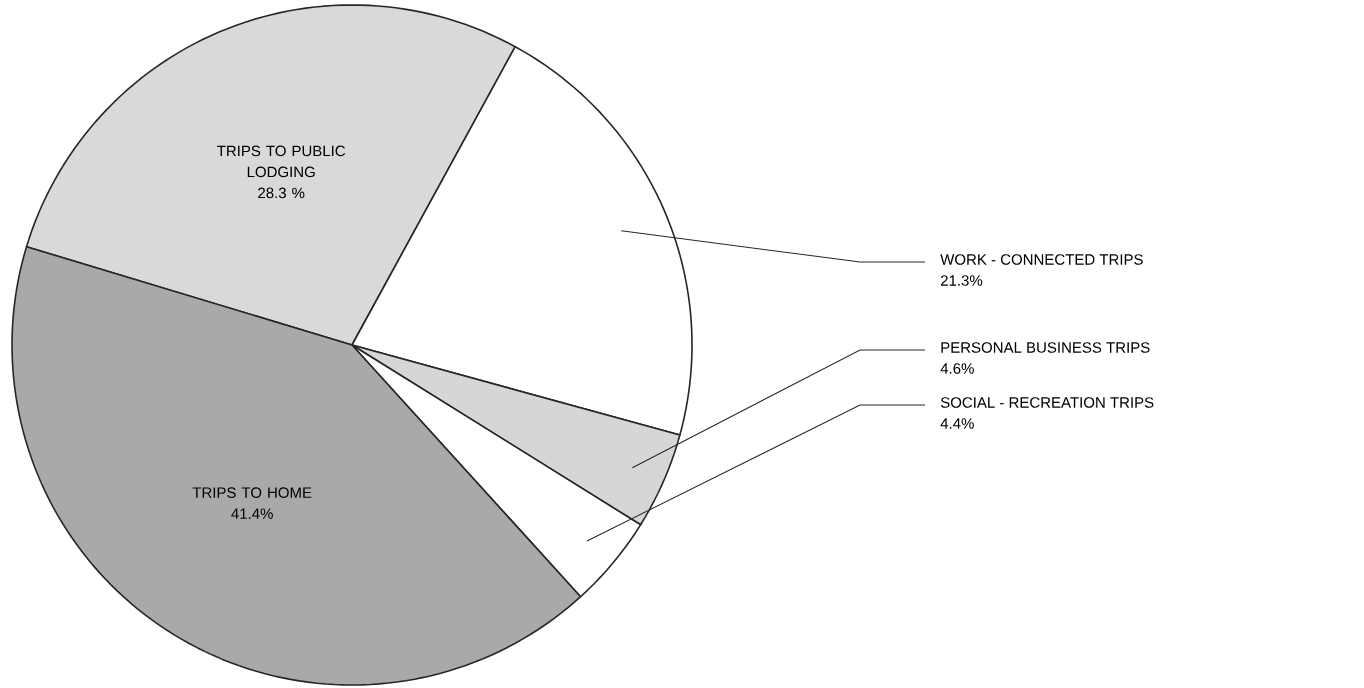 Image resolution: width=1364 pixels, height=688 pixels. Describe the element at coordinates (957, 368) in the screenshot. I see `data-label: 4.6%` at that location.